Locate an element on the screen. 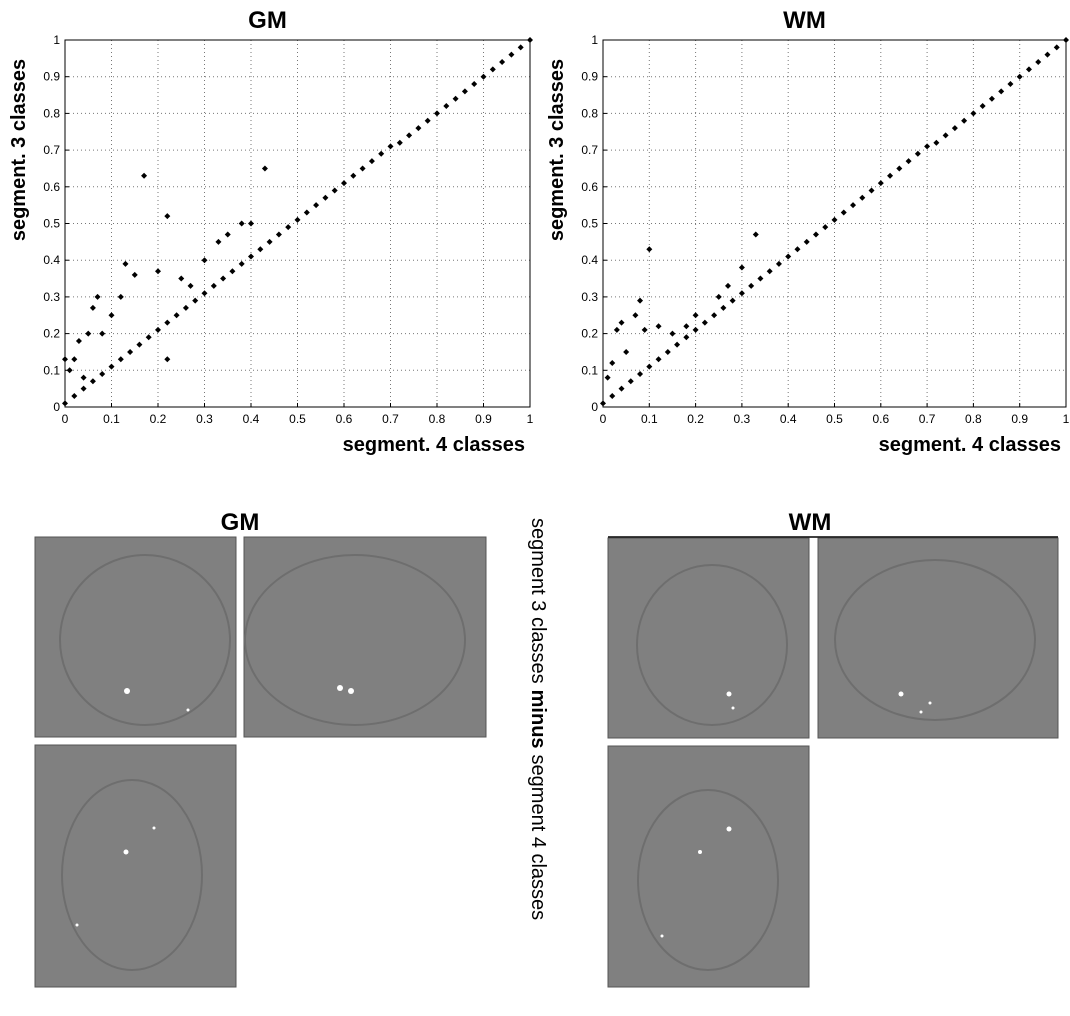  chart-title: GM is located at coordinates (267, 20).